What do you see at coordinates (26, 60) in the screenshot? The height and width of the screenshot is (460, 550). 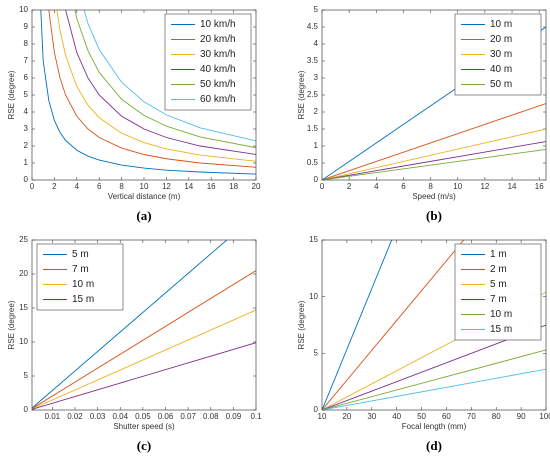 I see `y-tick-label: 7` at bounding box center [26, 60].